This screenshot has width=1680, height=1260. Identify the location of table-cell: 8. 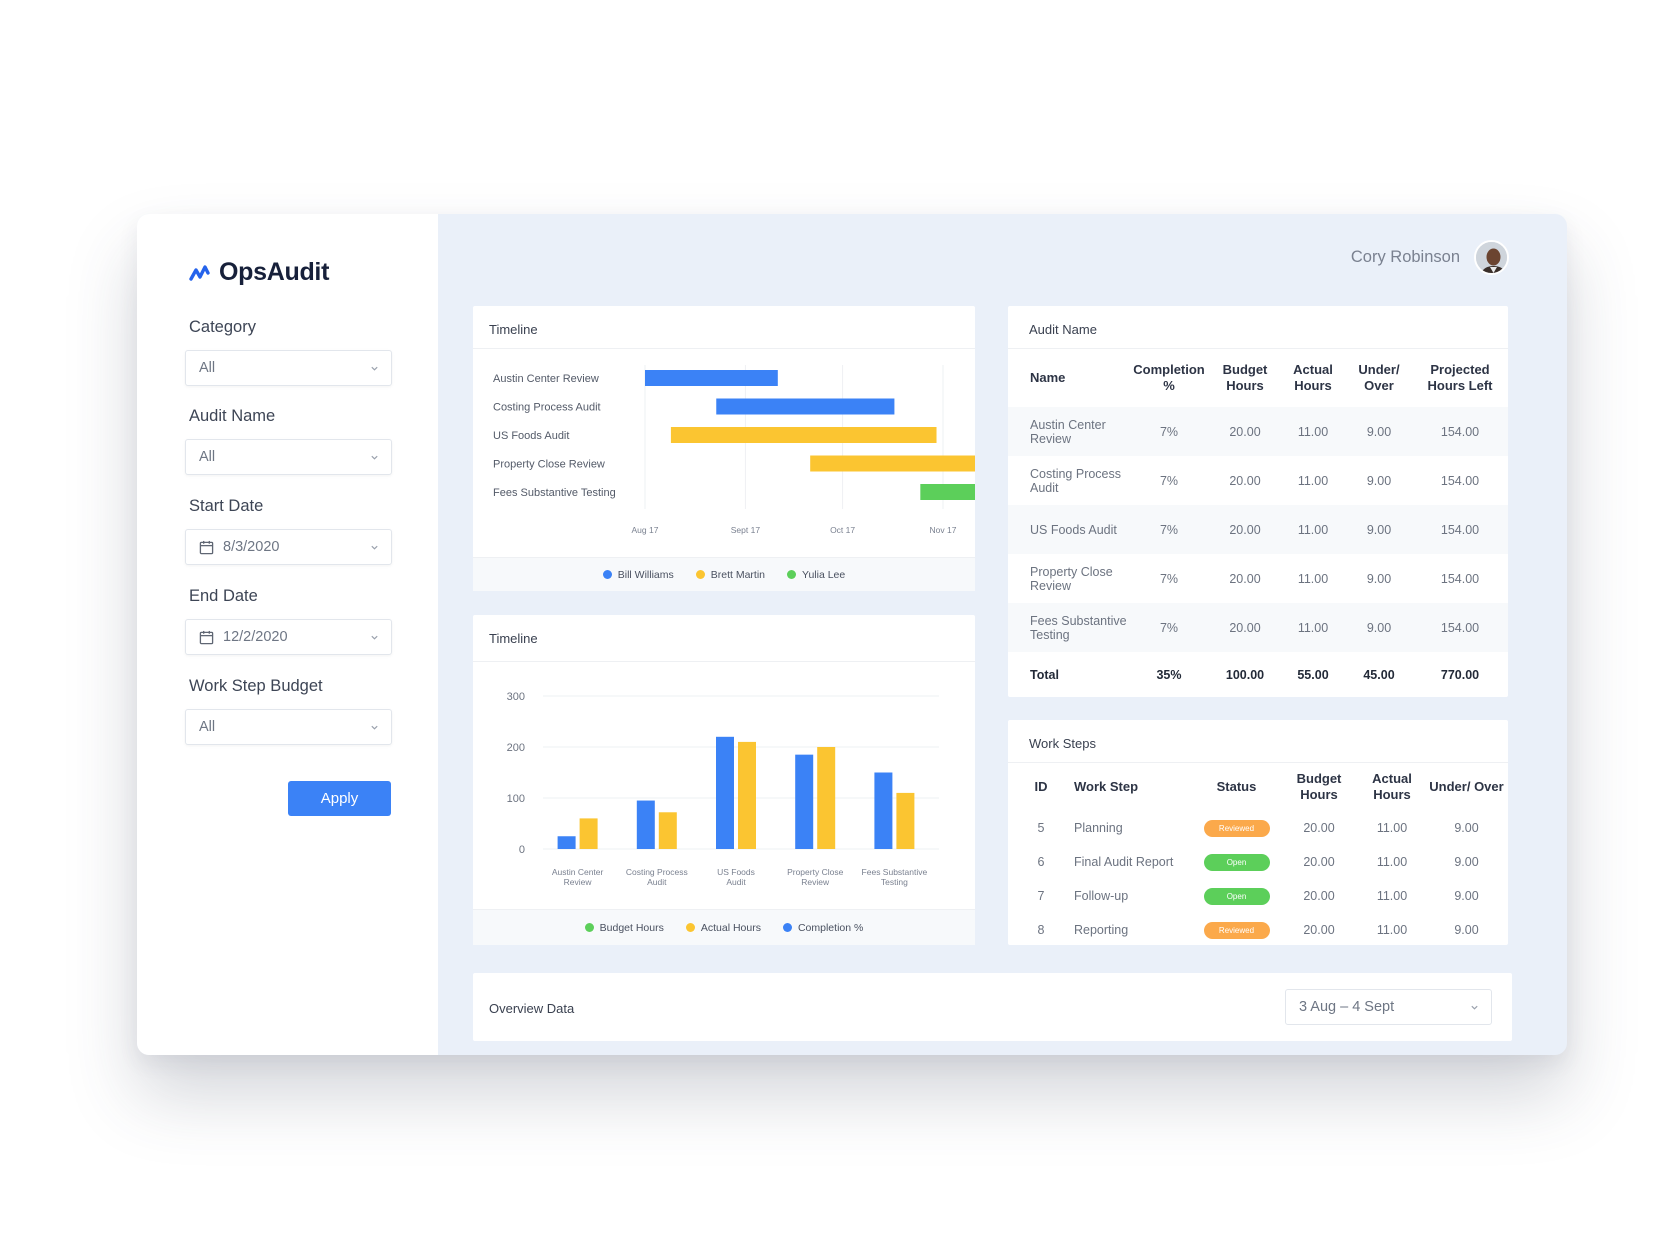
(1041, 930).